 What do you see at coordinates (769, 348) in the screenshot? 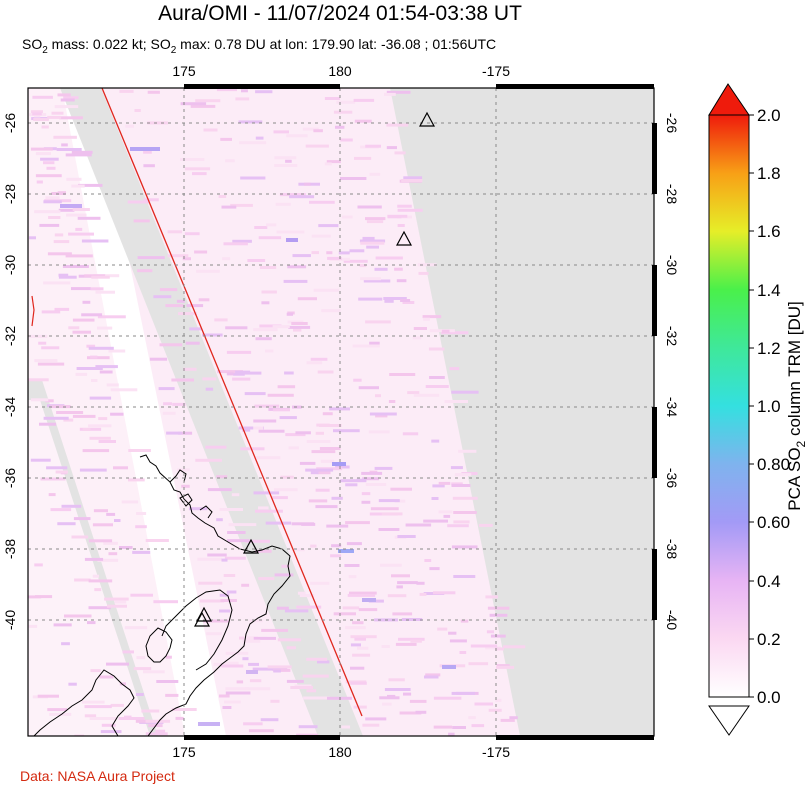
I see `colorbar-tick-label: 1.2` at bounding box center [769, 348].